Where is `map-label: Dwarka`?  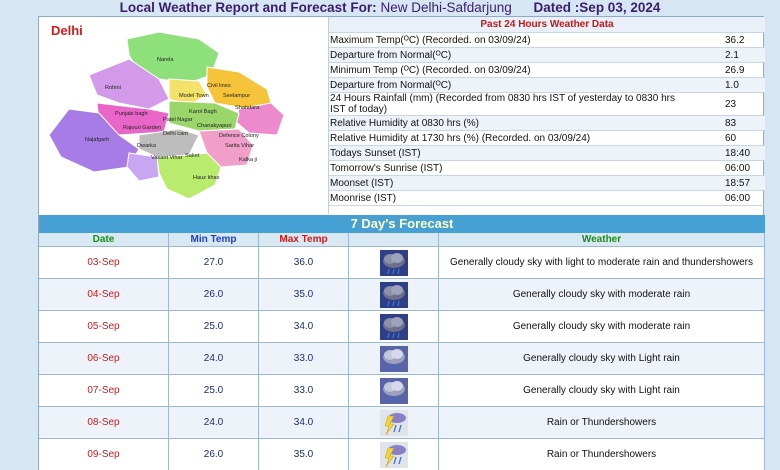
map-label: Dwarka is located at coordinates (147, 146).